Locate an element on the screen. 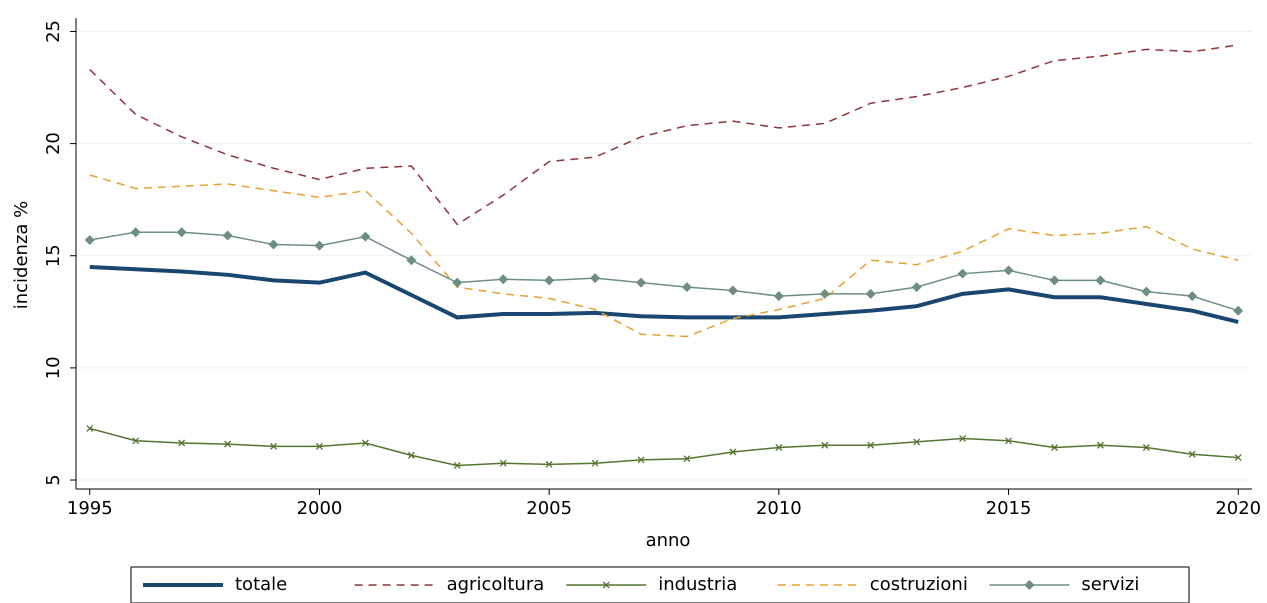 The width and height of the screenshot is (1267, 603). y-tick-label: 15 is located at coordinates (53, 255).